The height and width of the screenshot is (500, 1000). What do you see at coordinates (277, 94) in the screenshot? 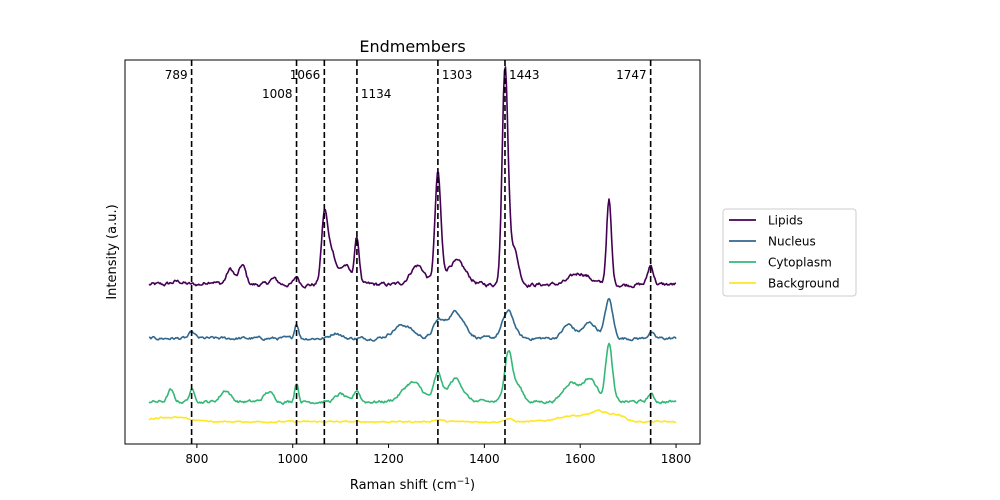
I see `reference-line-label: 1008` at bounding box center [277, 94].